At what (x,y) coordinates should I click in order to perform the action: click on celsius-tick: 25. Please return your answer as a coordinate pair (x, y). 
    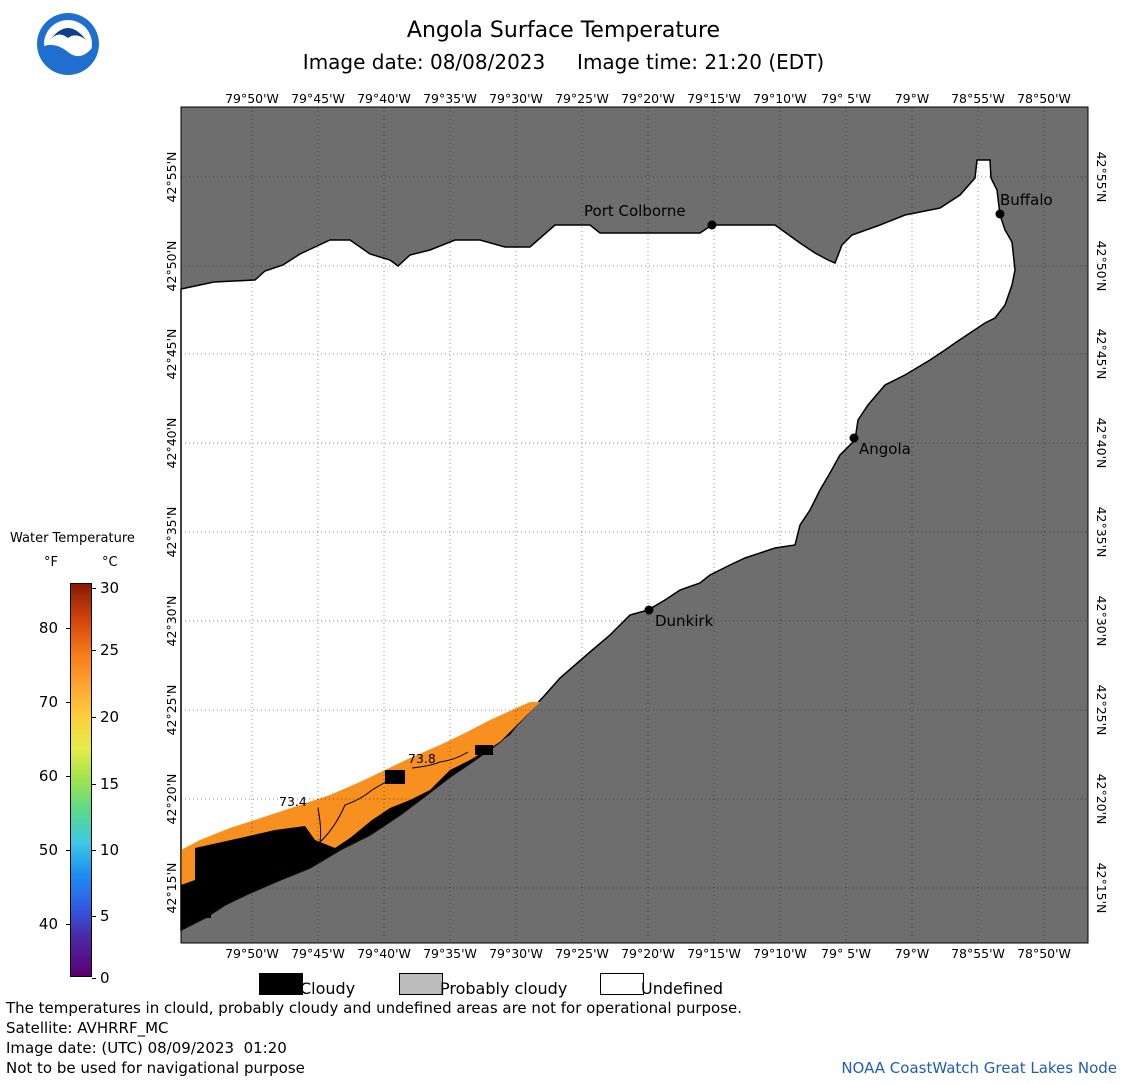
    Looking at the image, I should click on (110, 650).